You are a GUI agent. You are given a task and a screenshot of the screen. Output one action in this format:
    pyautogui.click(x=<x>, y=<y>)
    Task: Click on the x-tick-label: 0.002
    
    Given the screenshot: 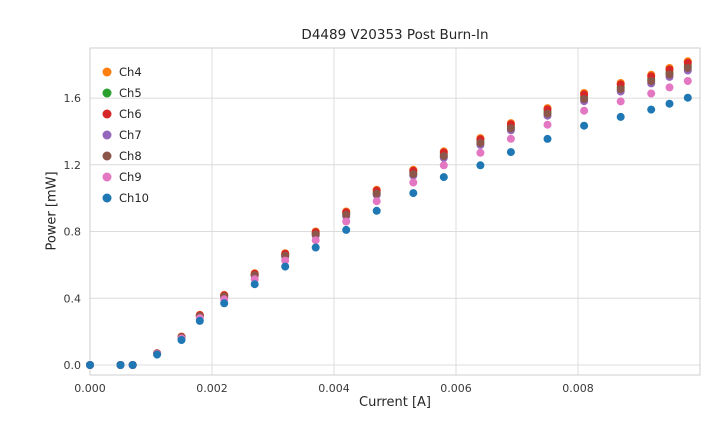 What is the action you would take?
    pyautogui.click(x=212, y=388)
    